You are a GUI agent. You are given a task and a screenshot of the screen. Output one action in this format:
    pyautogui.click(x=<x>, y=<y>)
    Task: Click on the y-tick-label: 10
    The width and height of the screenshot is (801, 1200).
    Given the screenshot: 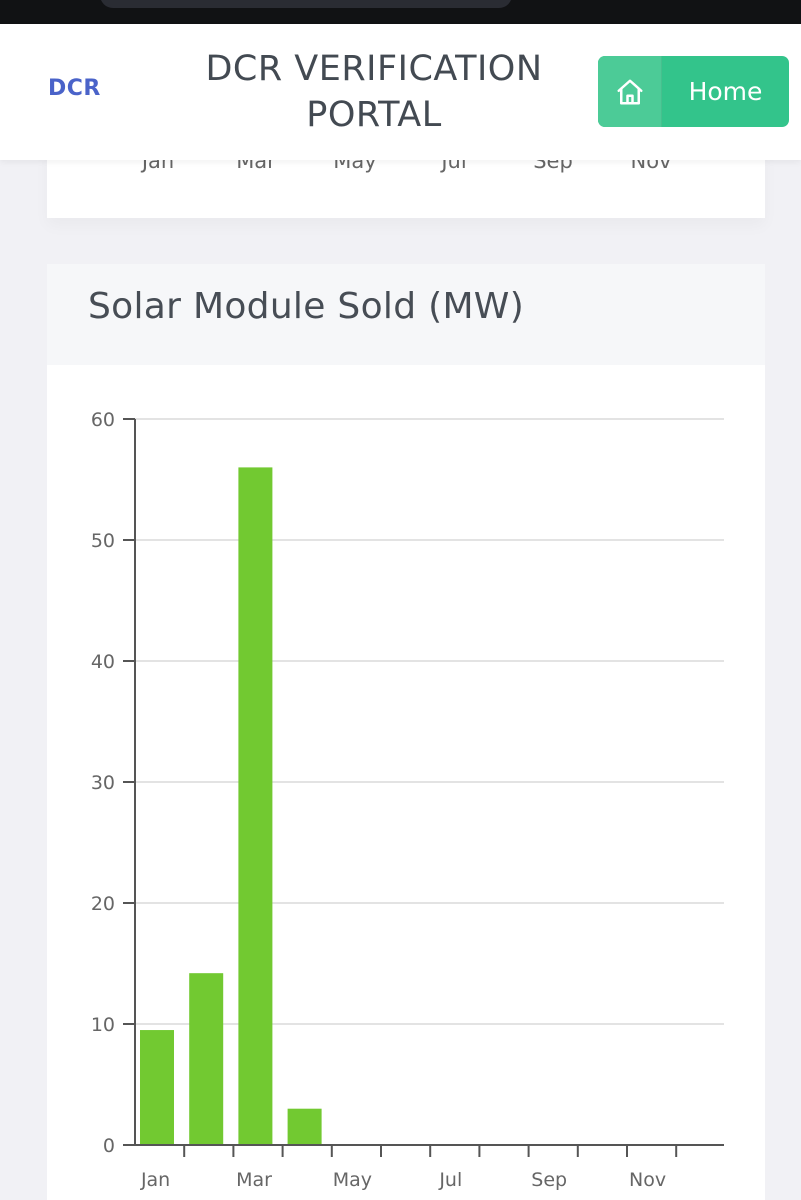 What is the action you would take?
    pyautogui.click(x=103, y=1025)
    